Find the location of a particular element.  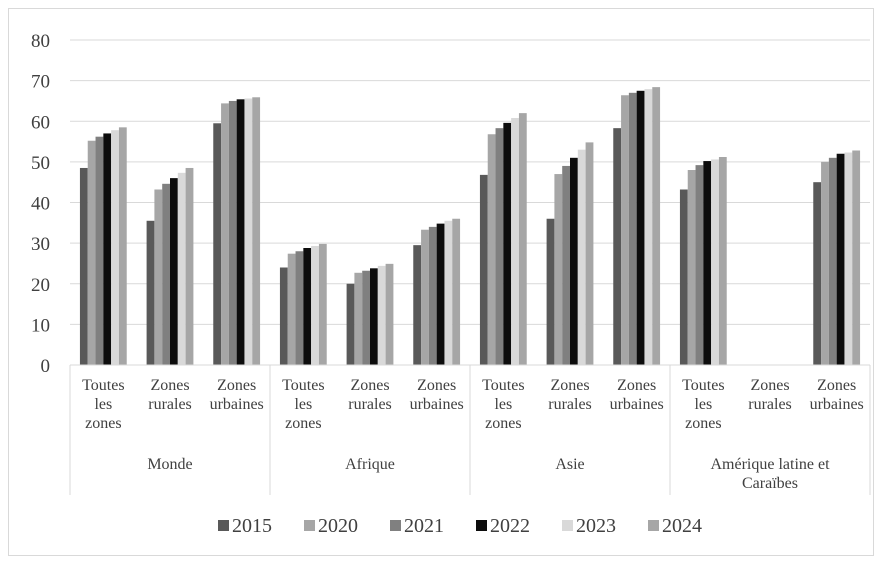

y-tick-label: 30 is located at coordinates (40, 244).